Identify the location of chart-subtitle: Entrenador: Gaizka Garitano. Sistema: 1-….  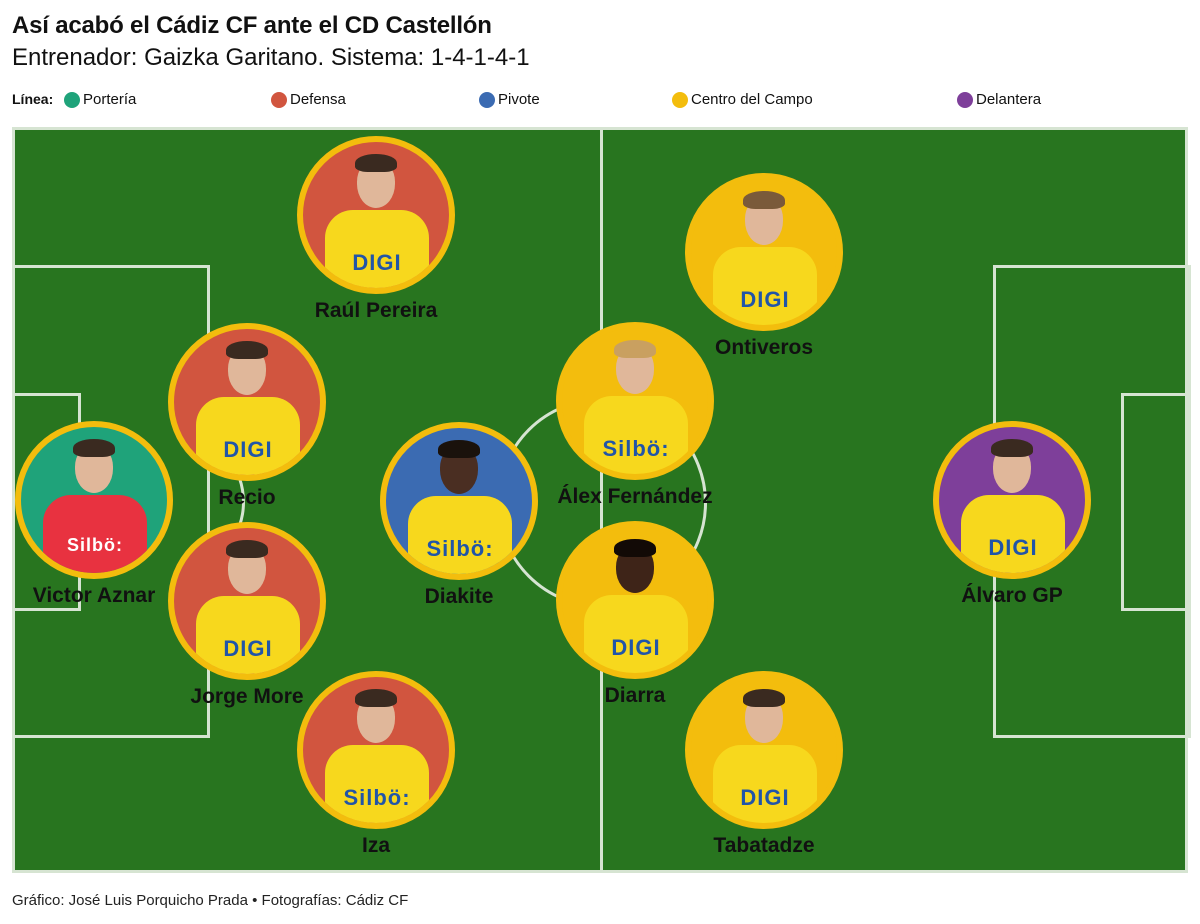
(271, 57).